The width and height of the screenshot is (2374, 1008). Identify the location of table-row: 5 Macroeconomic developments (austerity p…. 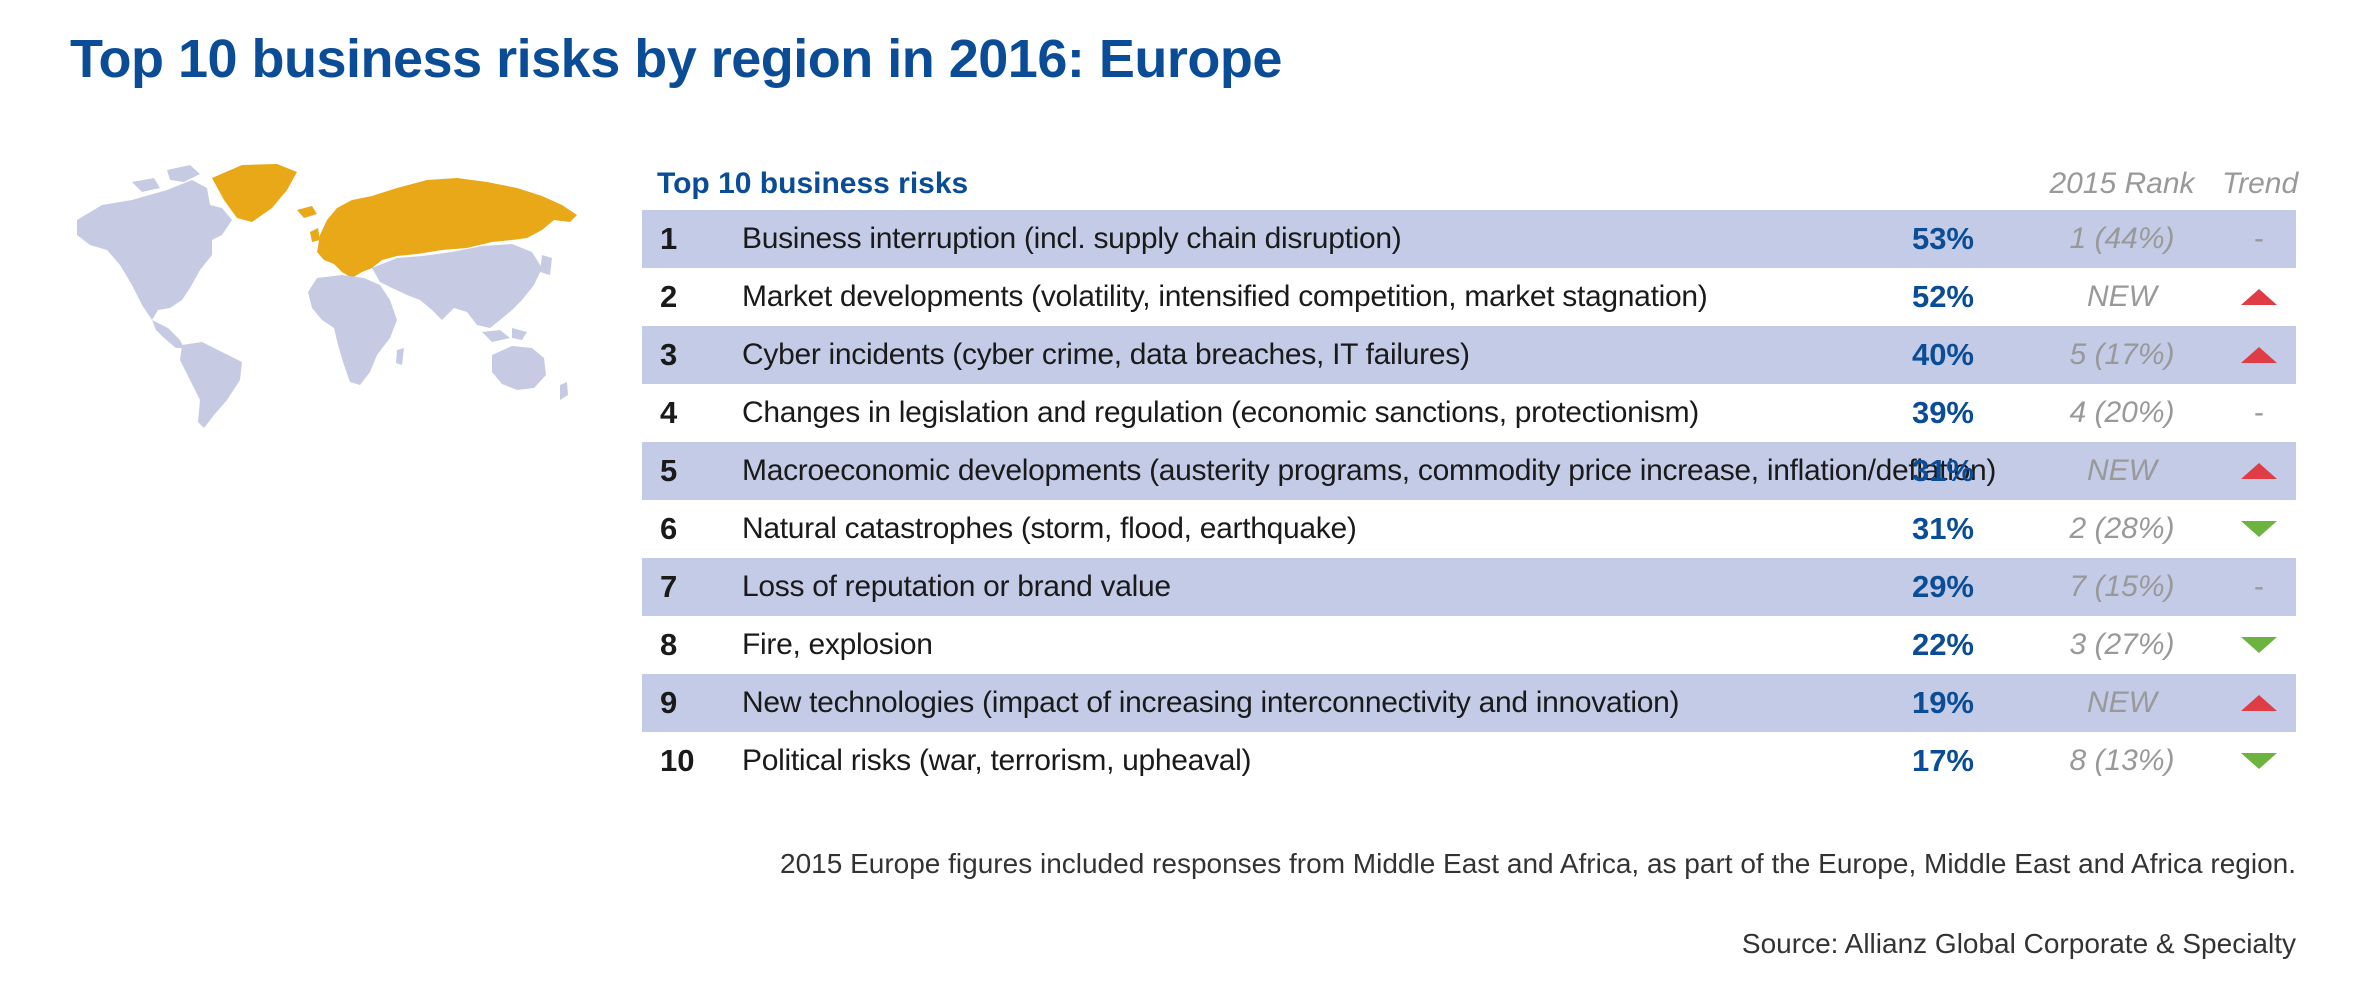
(1469, 471).